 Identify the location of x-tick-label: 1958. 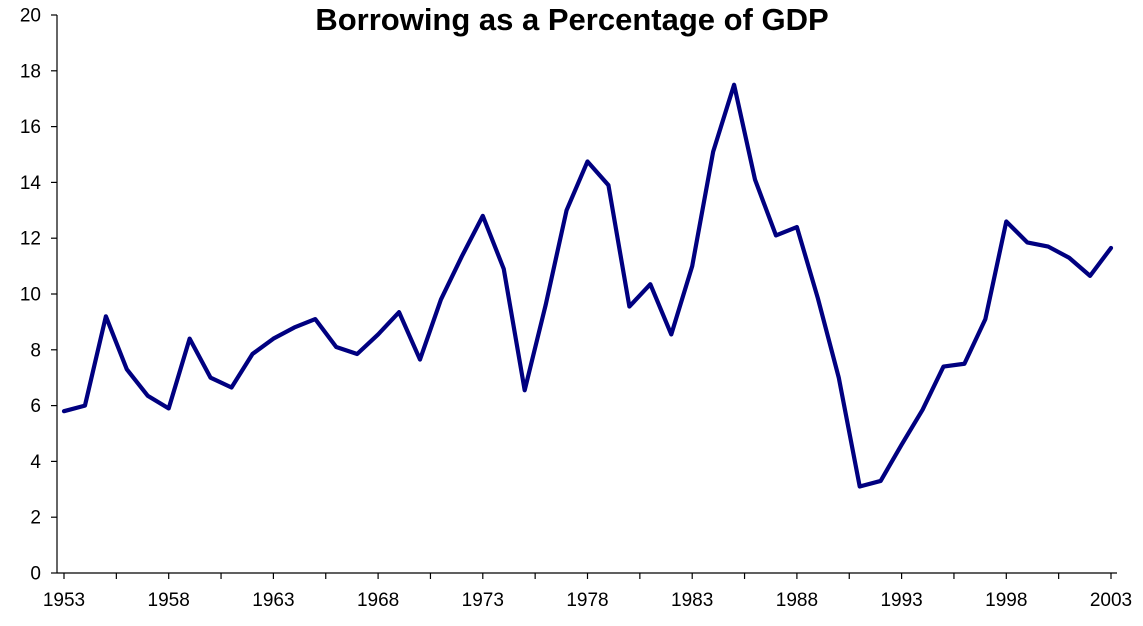
(169, 600).